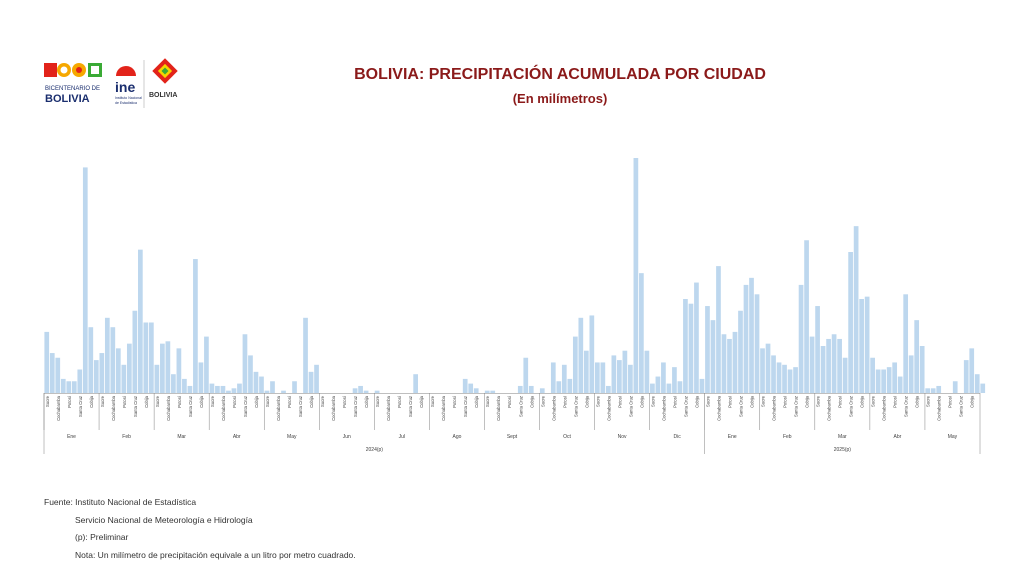  I want to click on month-label: Feb, so click(787, 437).